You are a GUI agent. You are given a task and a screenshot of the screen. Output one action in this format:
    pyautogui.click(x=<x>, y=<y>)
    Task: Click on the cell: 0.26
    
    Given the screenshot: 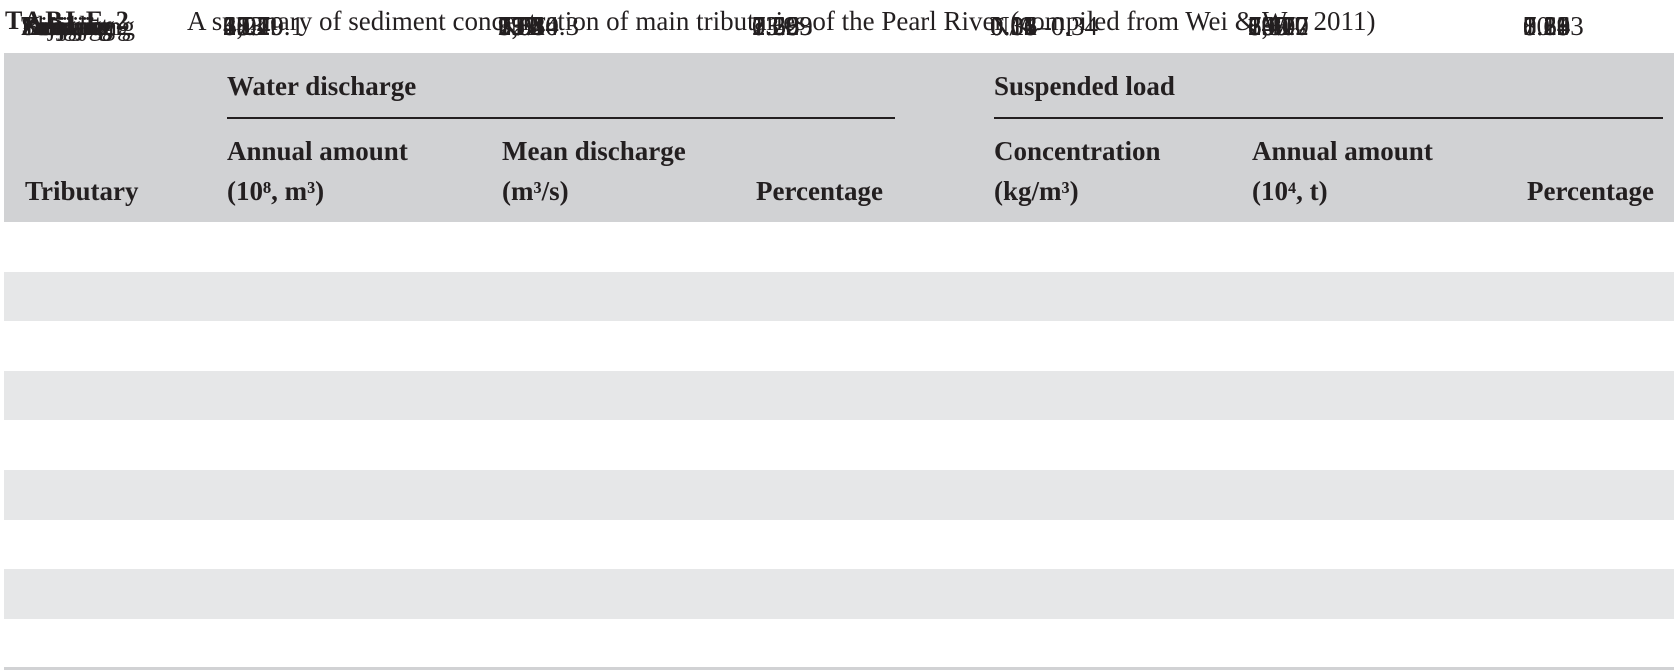 What is the action you would take?
    pyautogui.click(x=1547, y=26)
    